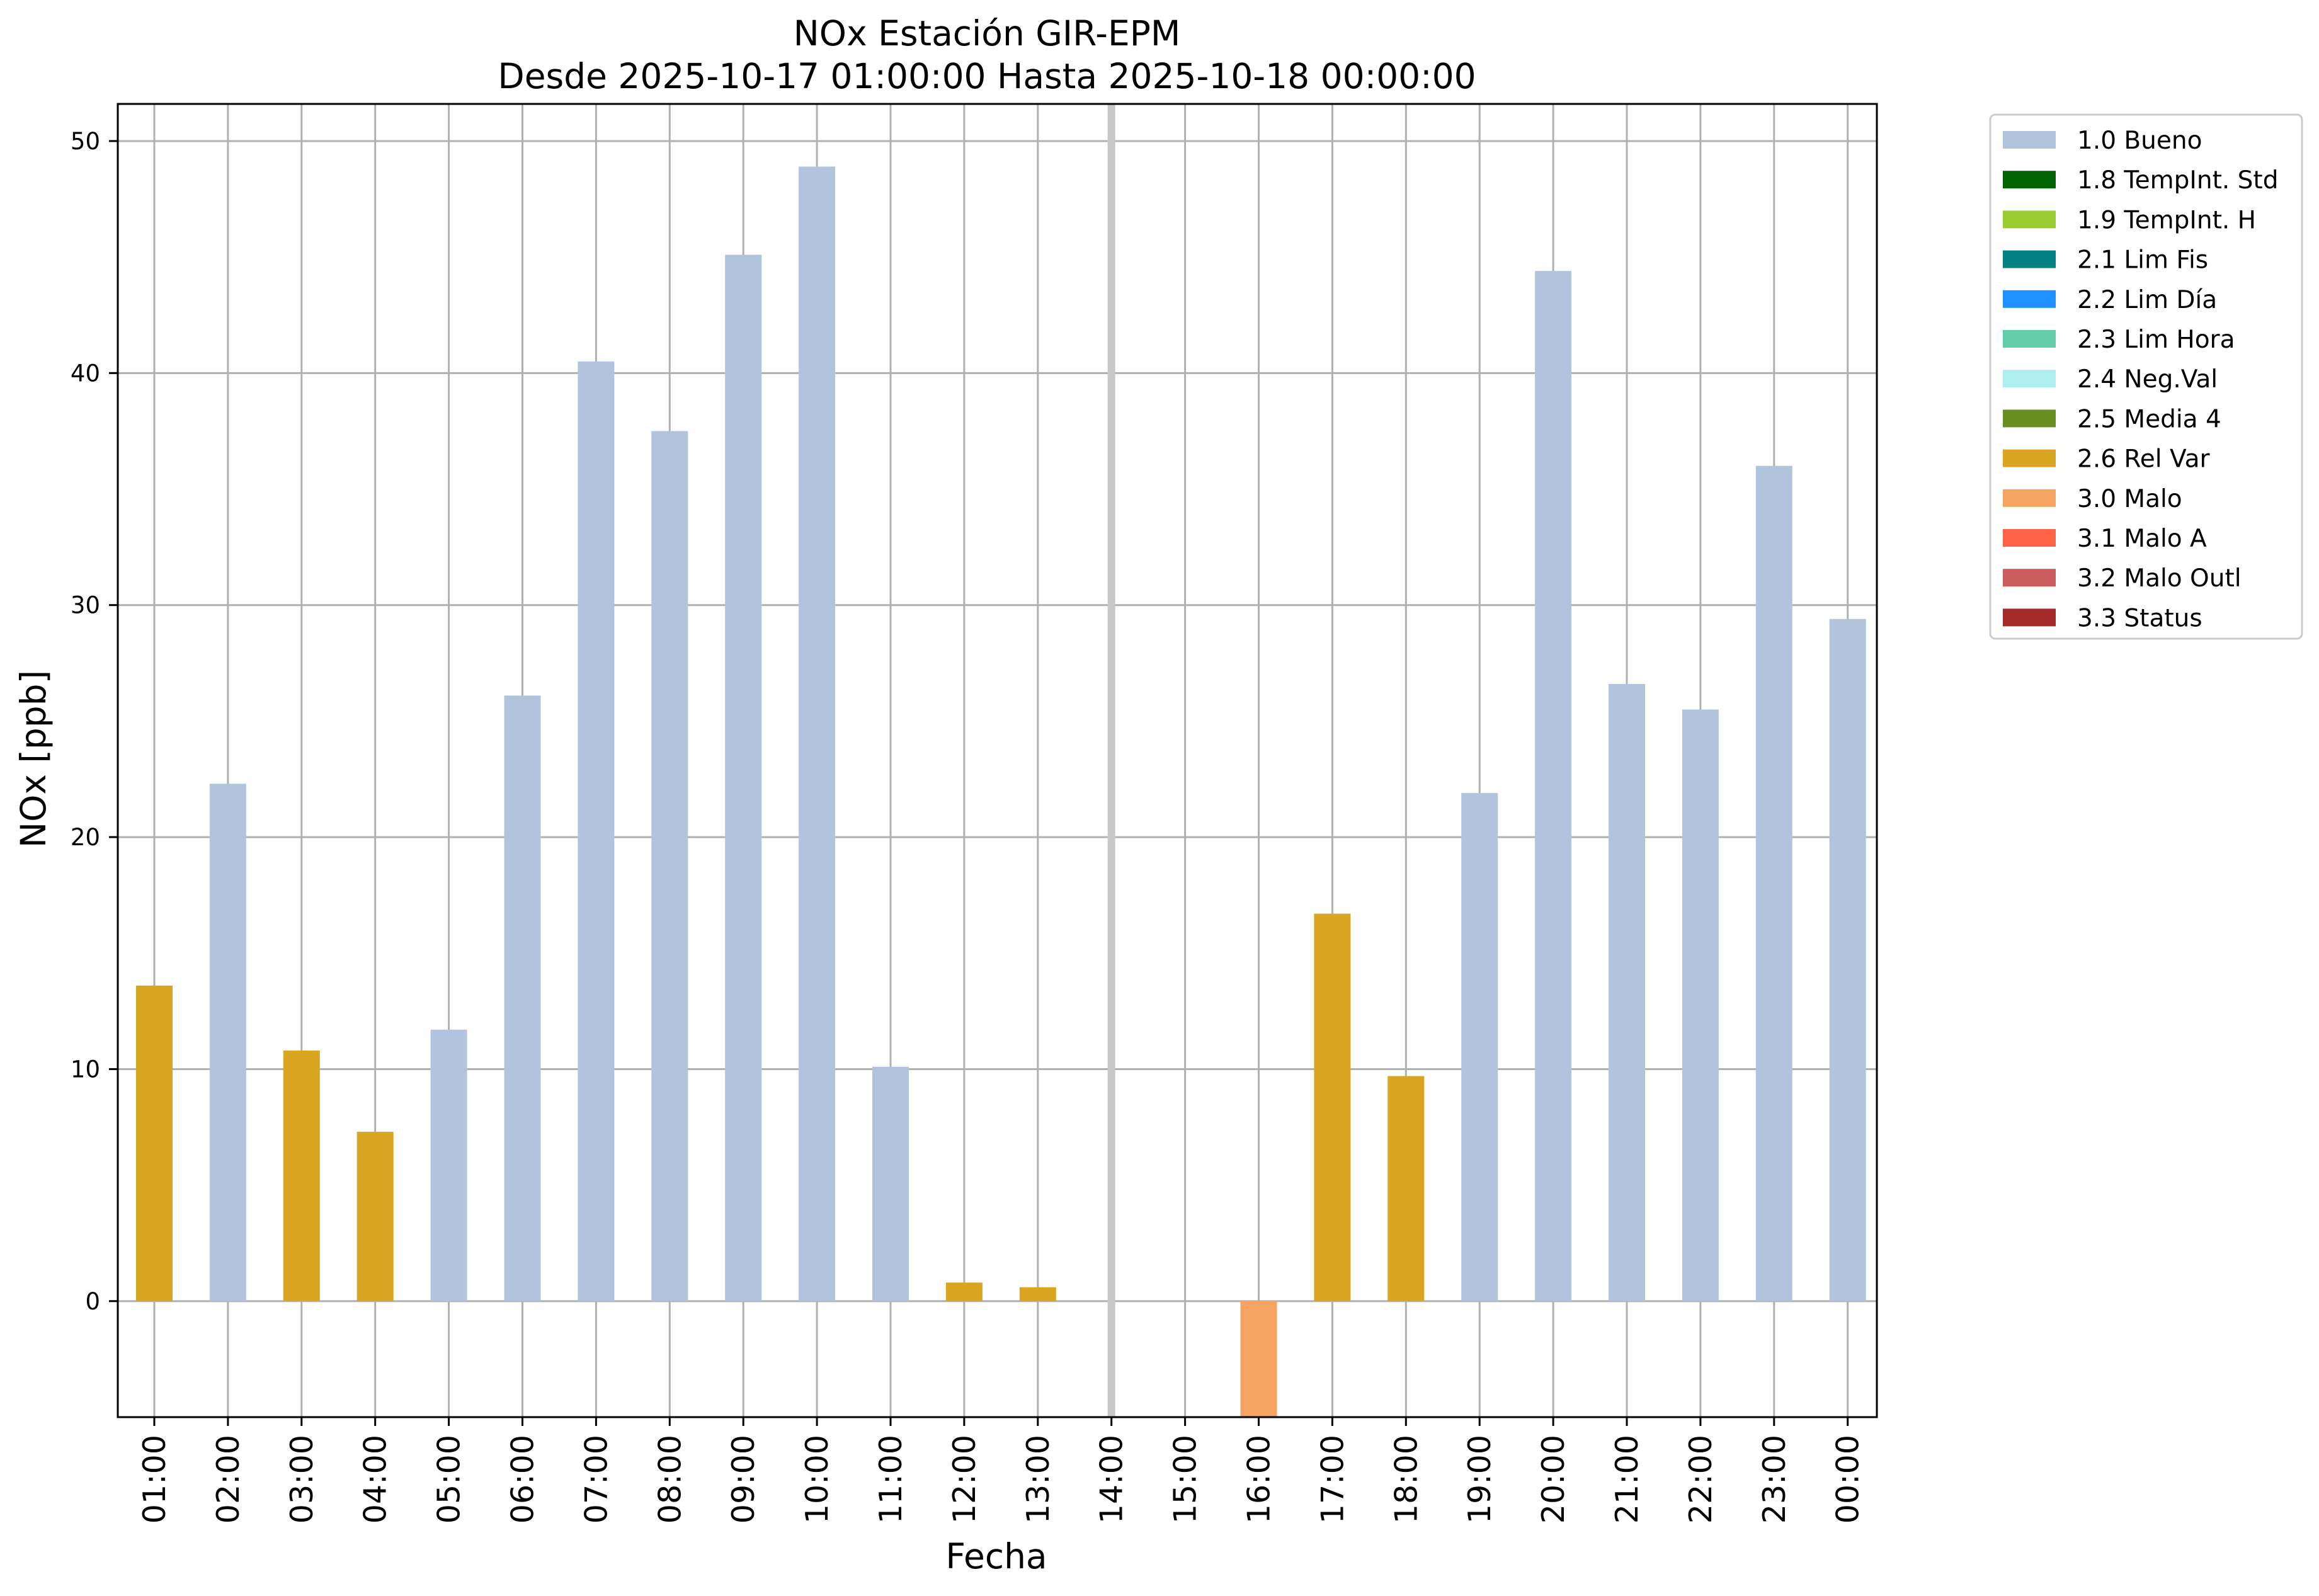 This screenshot has height=1596, width=2319. I want to click on x-tick-label: 06:00, so click(523, 1479).